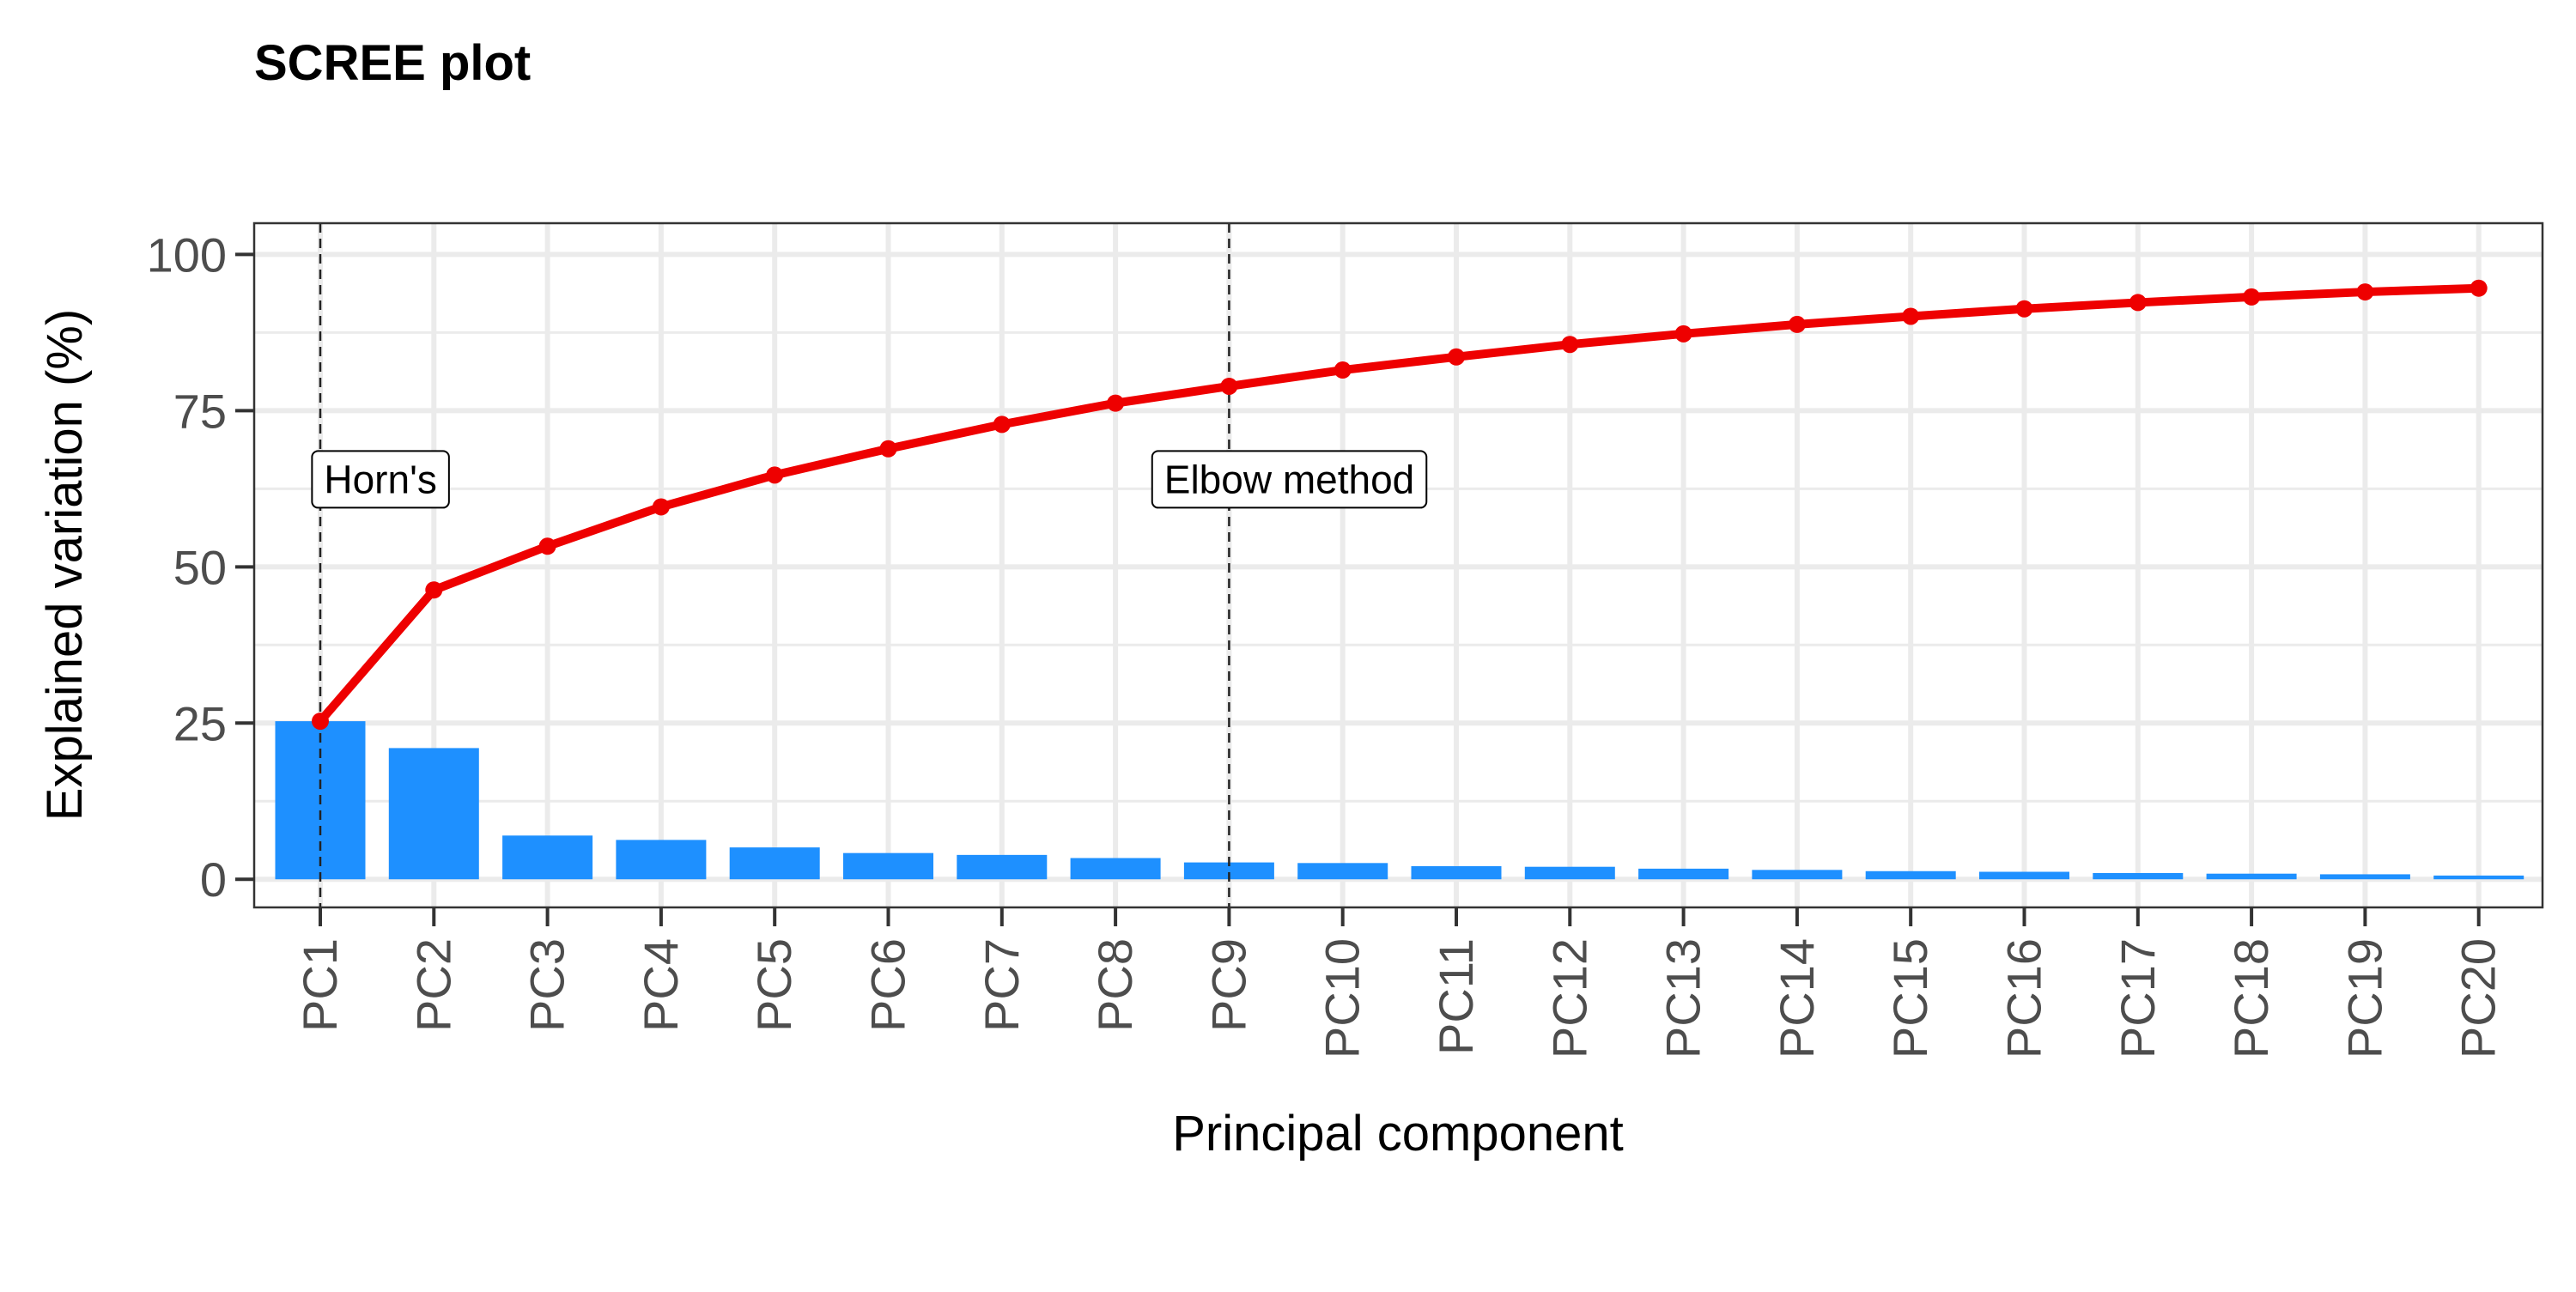 The image size is (2576, 1292). I want to click on chart-title: SCREE plot, so click(392, 63).